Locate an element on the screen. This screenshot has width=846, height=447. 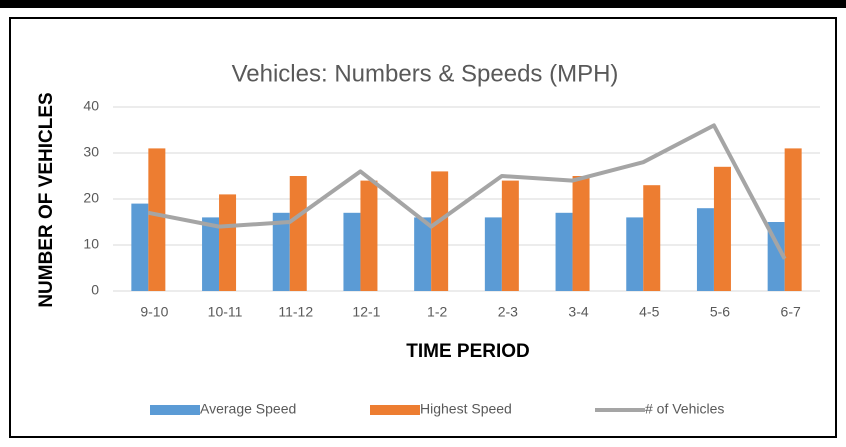
top-bar is located at coordinates (423, 4).